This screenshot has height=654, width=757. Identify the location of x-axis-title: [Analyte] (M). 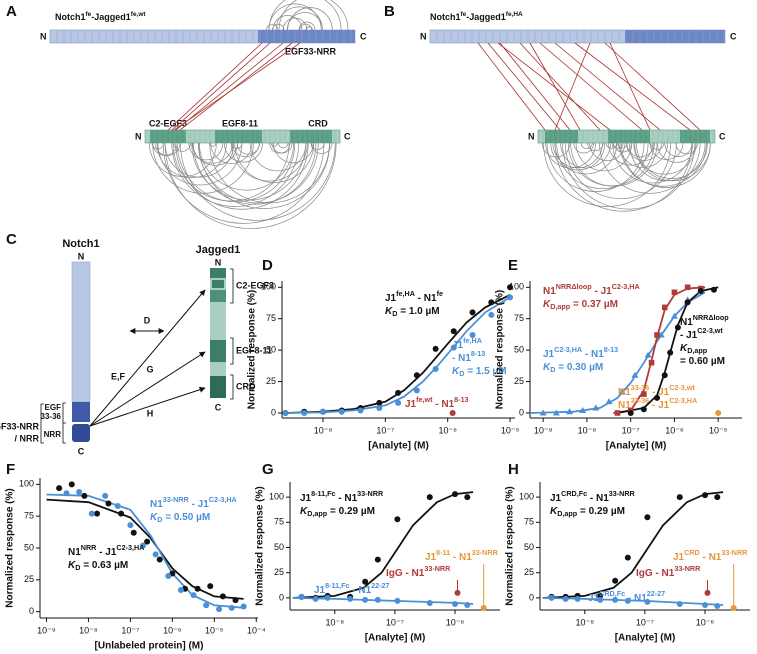
(636, 446).